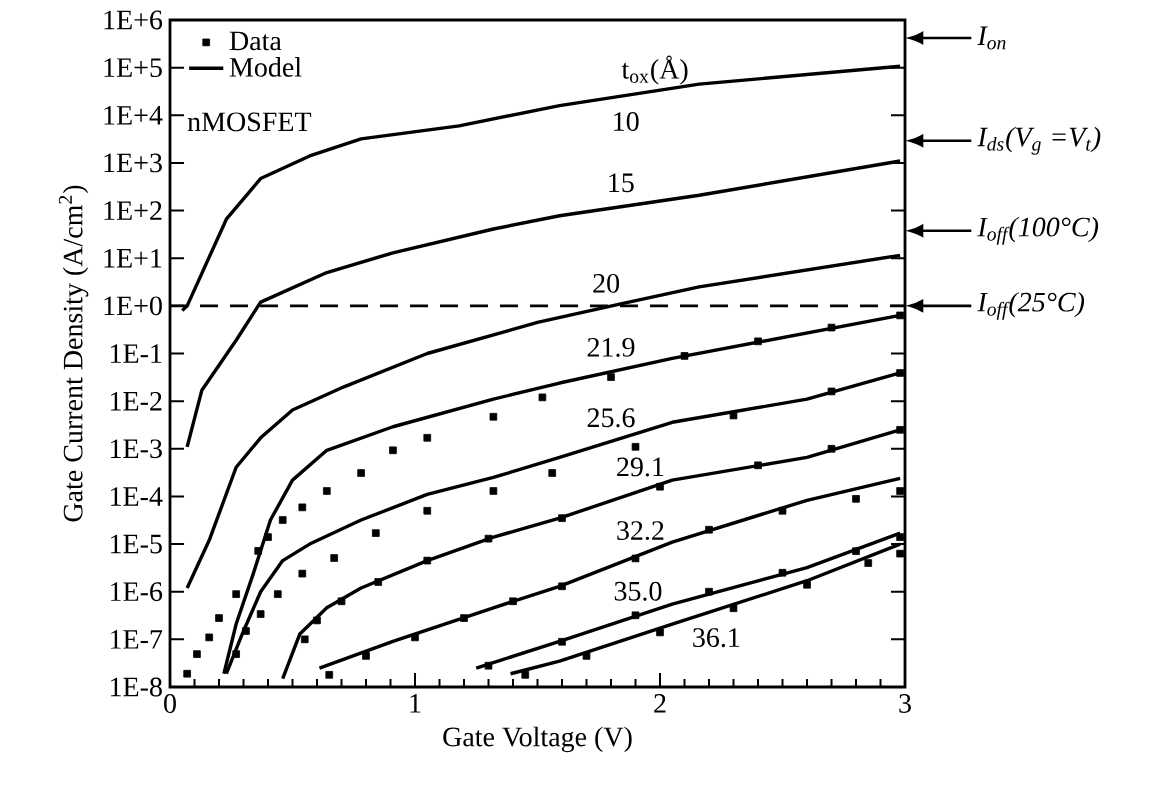 The width and height of the screenshot is (1166, 789). What do you see at coordinates (606, 283) in the screenshot?
I see `annotation: 20` at bounding box center [606, 283].